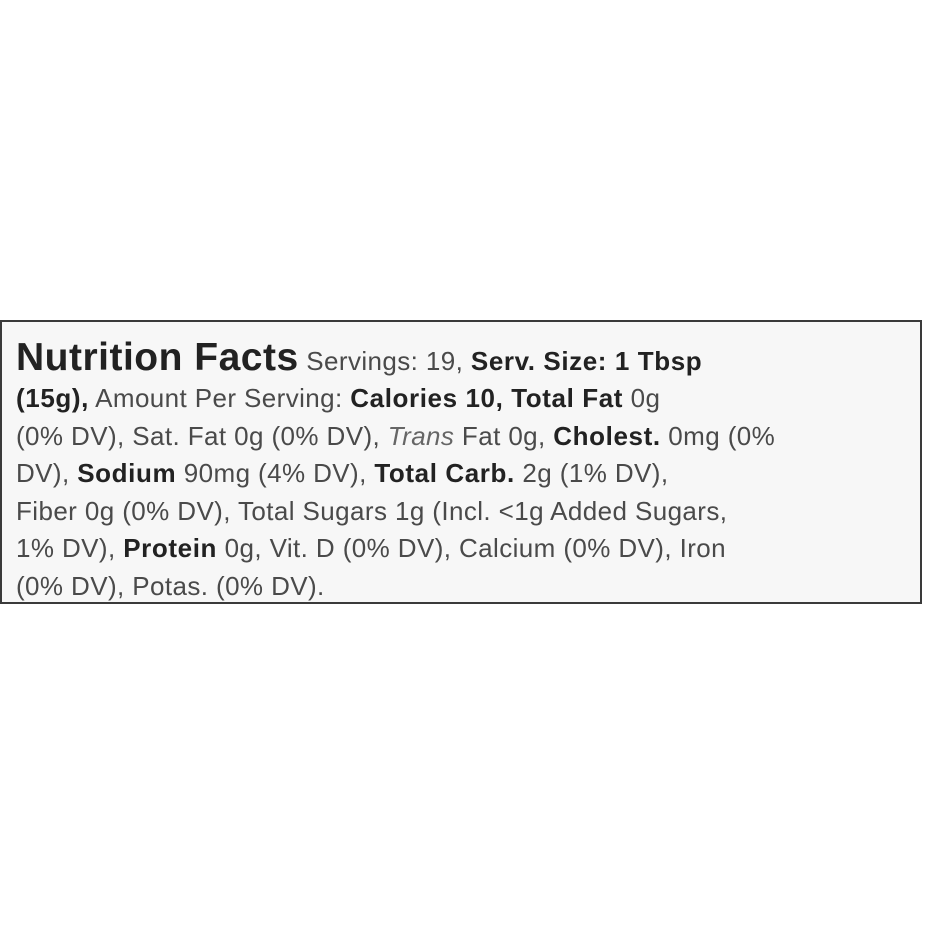 Image resolution: width=926 pixels, height=926 pixels. Describe the element at coordinates (52, 398) in the screenshot. I see `text-run: (15g),` at that location.